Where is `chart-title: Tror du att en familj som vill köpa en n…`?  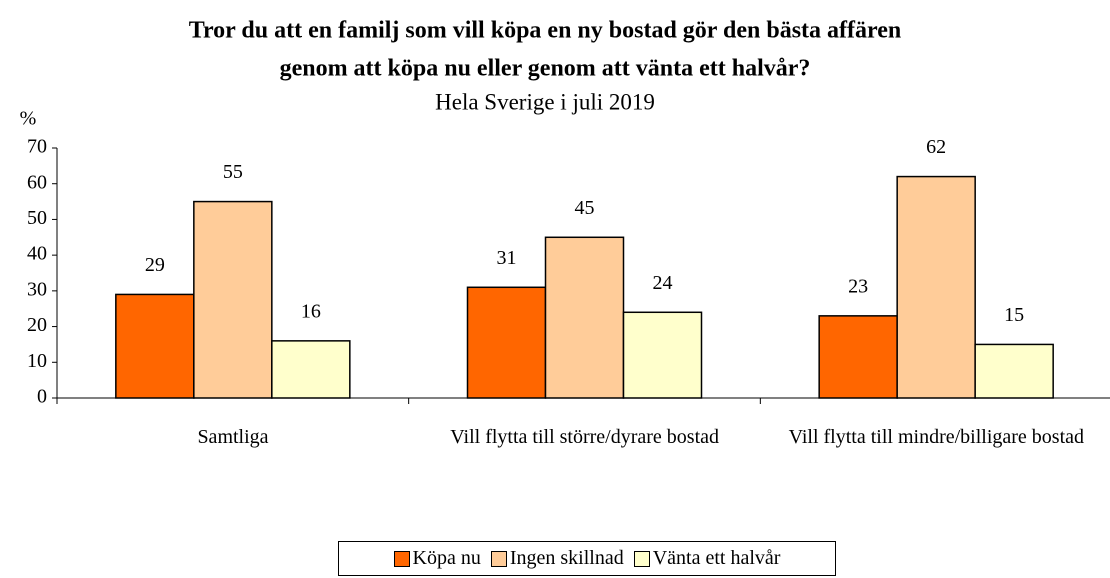
chart-title: Tror du att en familj som vill köpa en n… is located at coordinates (545, 31).